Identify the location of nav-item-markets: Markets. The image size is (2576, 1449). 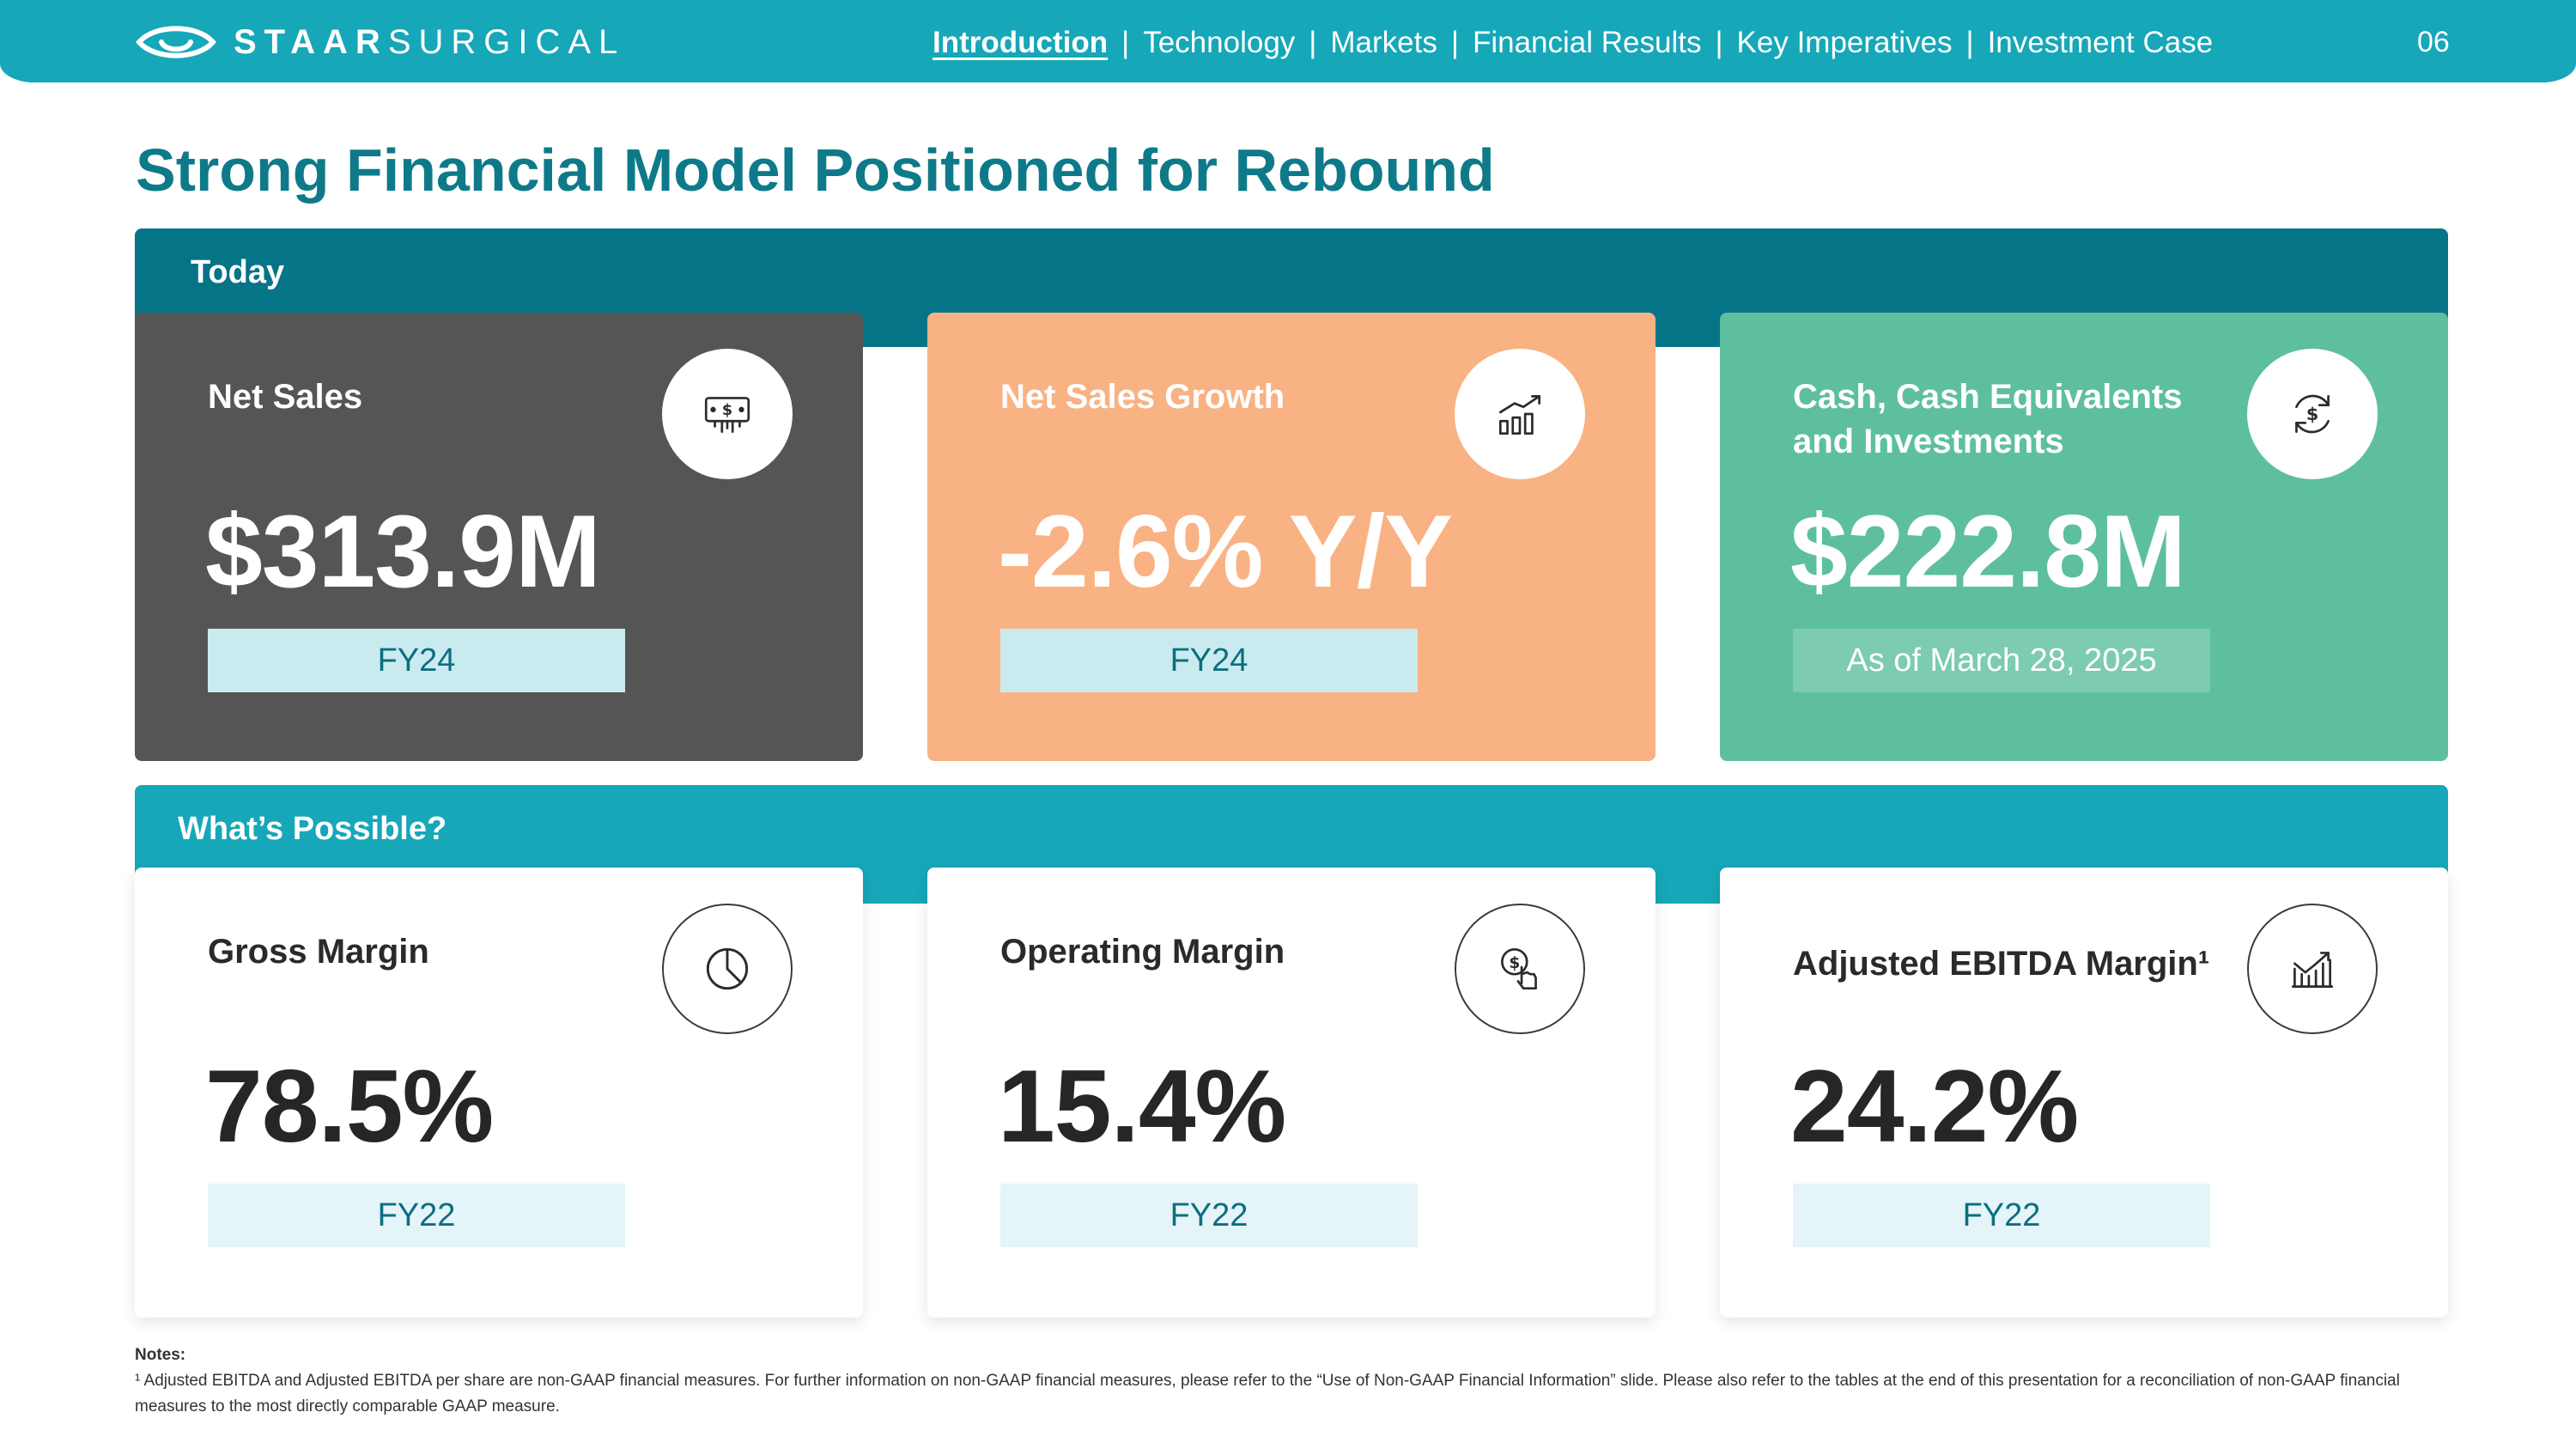
(1383, 42).